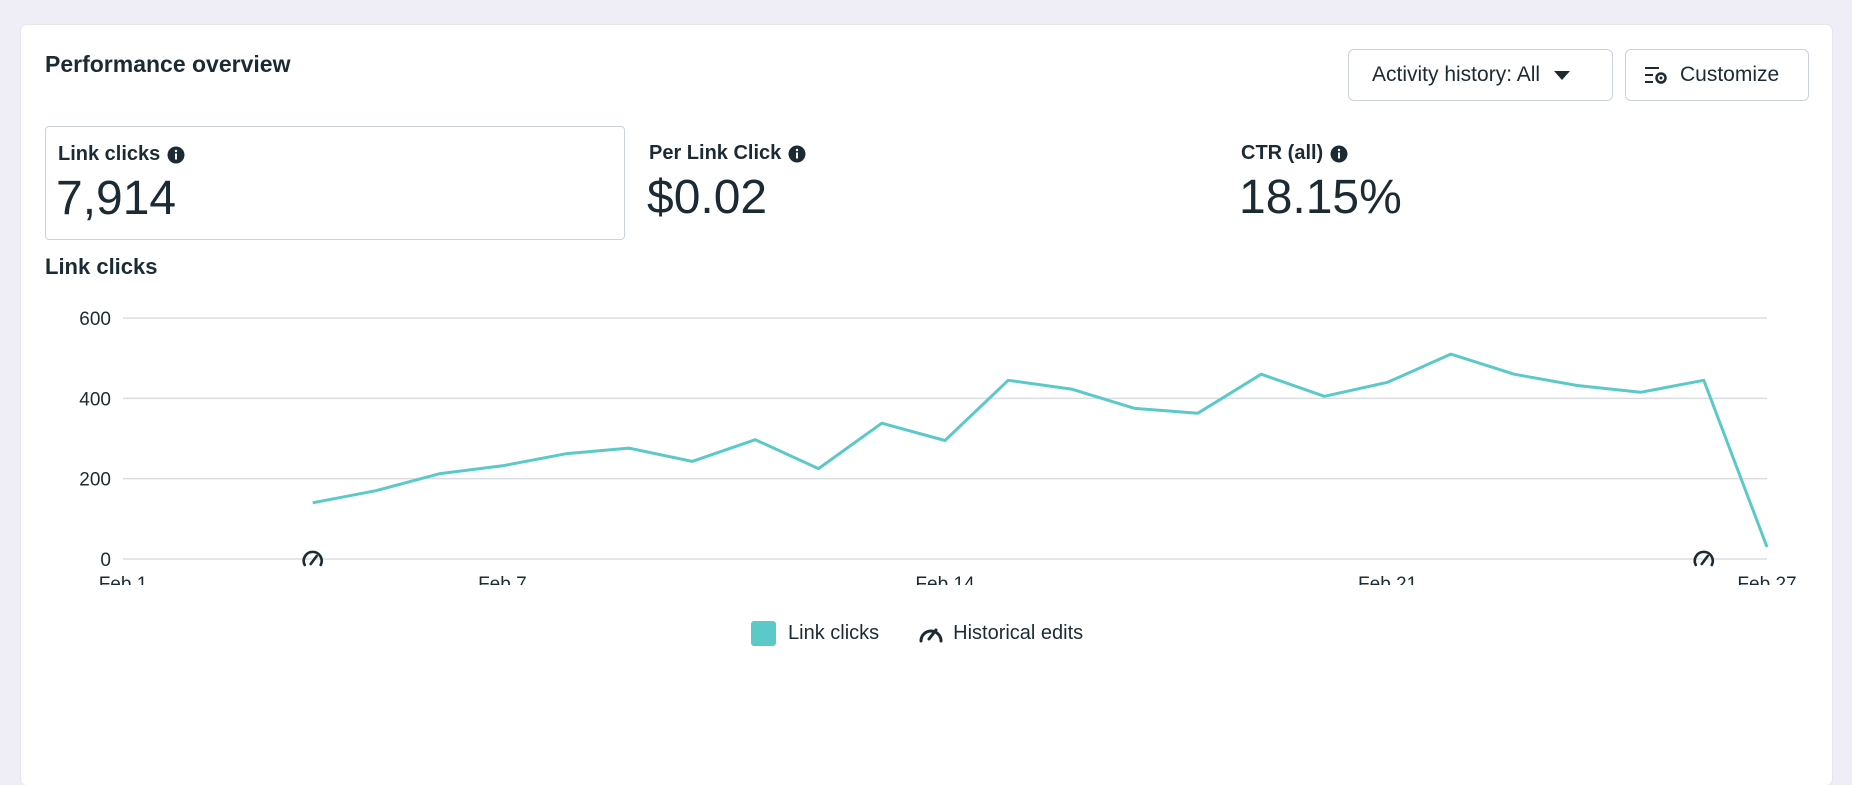  I want to click on y-tick-label: 600, so click(95, 319).